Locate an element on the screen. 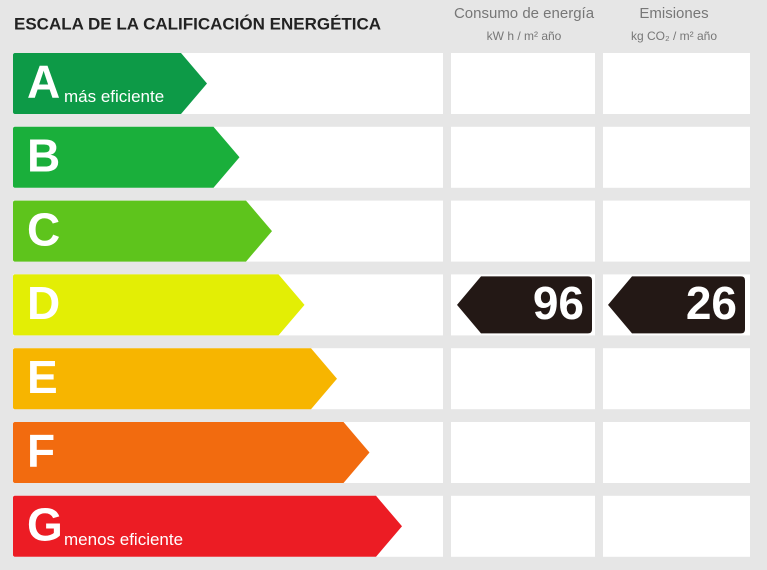 This screenshot has width=767, height=570. rating-note: más eficiente is located at coordinates (114, 96).